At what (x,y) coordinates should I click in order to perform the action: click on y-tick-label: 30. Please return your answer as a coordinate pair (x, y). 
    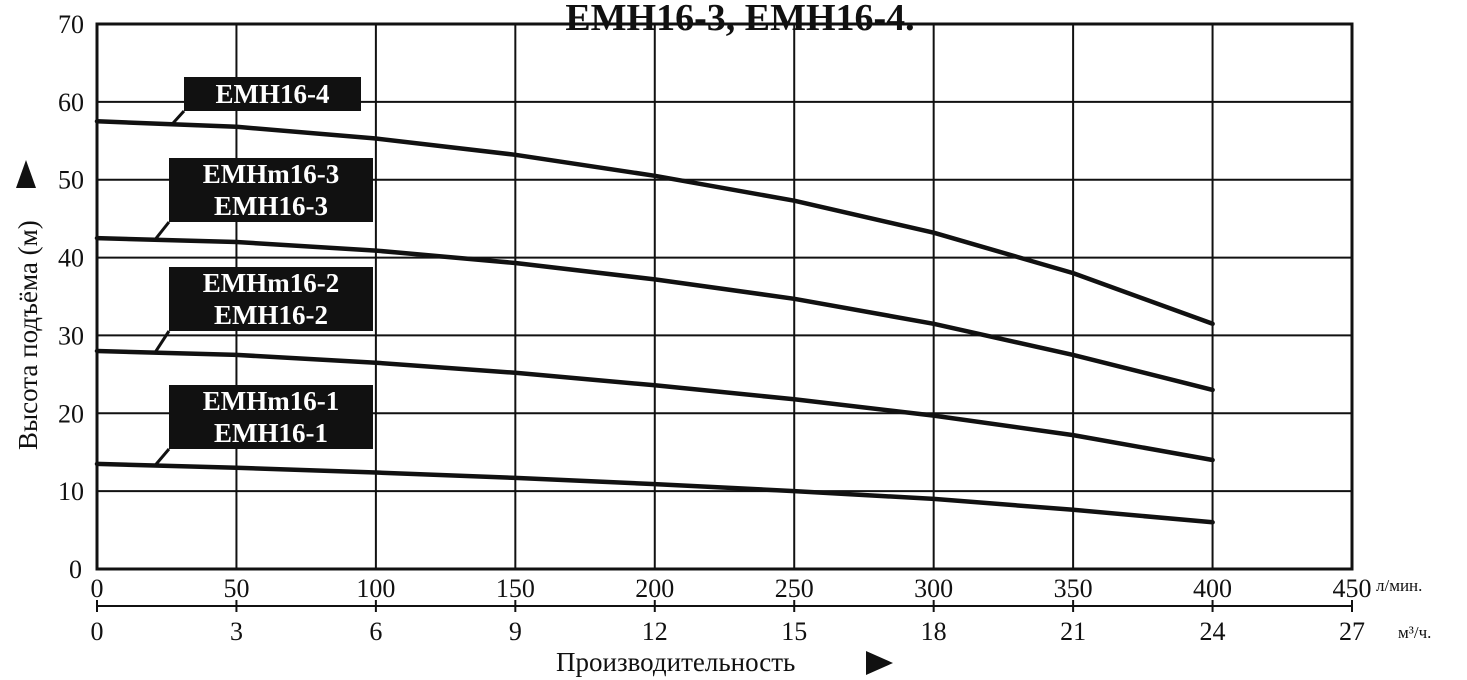
    Looking at the image, I should click on (71, 335).